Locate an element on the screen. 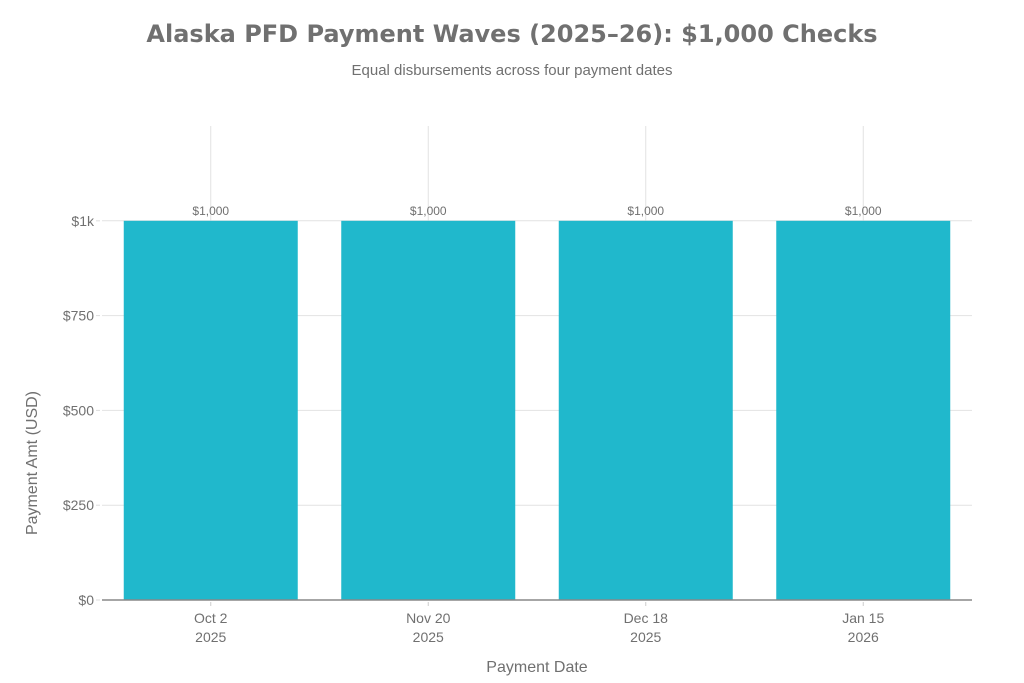 The height and width of the screenshot is (683, 1024). y-tick-label: $250 is located at coordinates (78, 505).